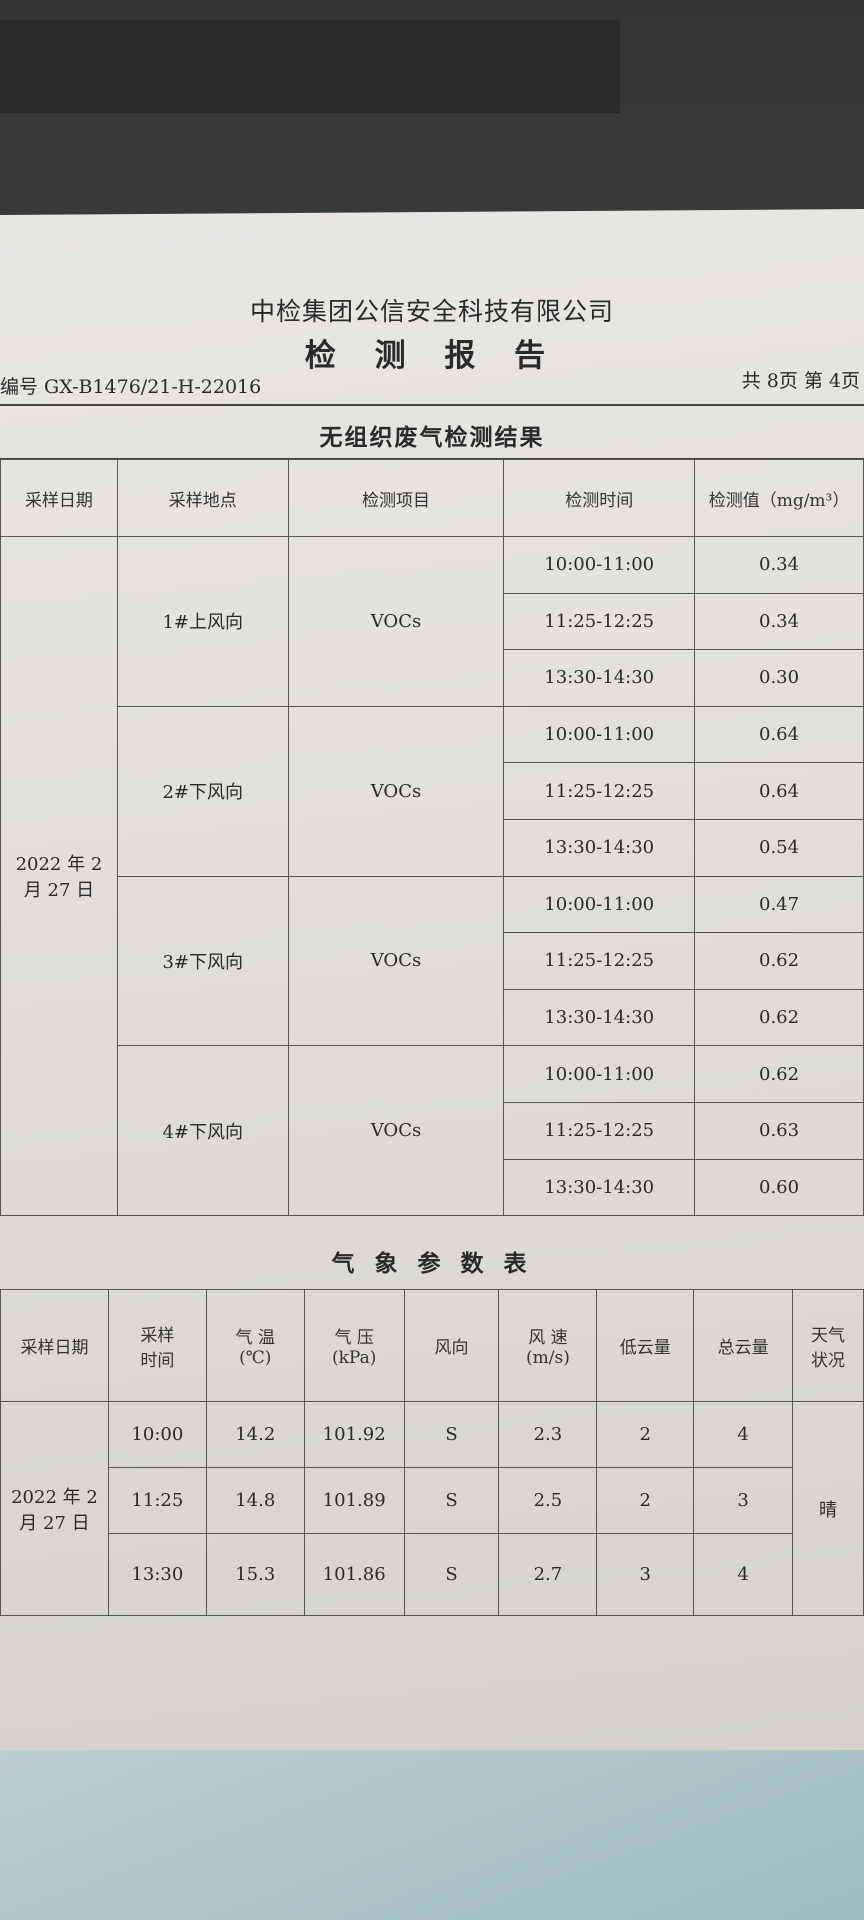  I want to click on column-header: 气 压 (kPa), so click(354, 1345).